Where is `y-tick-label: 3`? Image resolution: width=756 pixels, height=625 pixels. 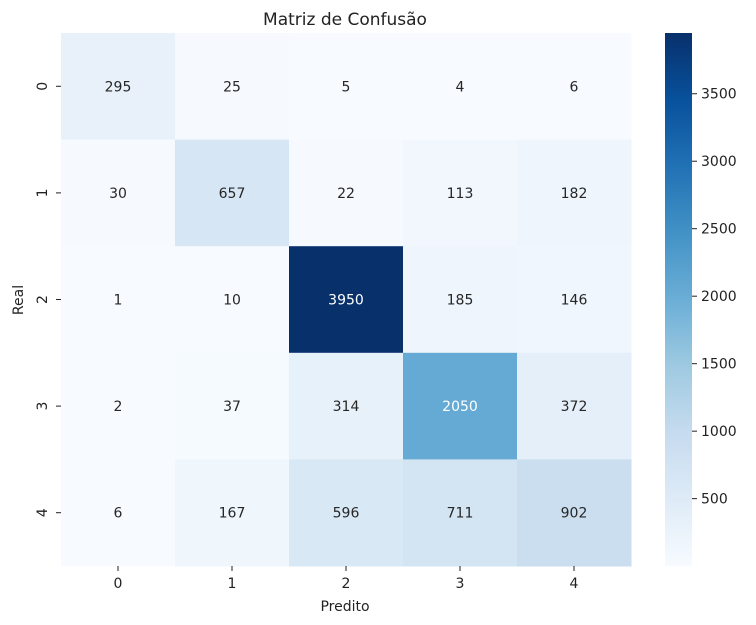
y-tick-label: 3 is located at coordinates (43, 406).